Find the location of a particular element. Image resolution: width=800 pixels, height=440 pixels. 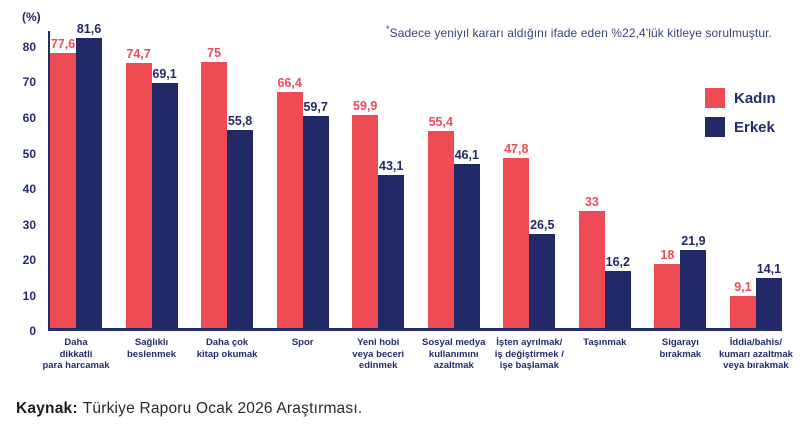

bar-value-label-erkek: 26,5 is located at coordinates (542, 224).